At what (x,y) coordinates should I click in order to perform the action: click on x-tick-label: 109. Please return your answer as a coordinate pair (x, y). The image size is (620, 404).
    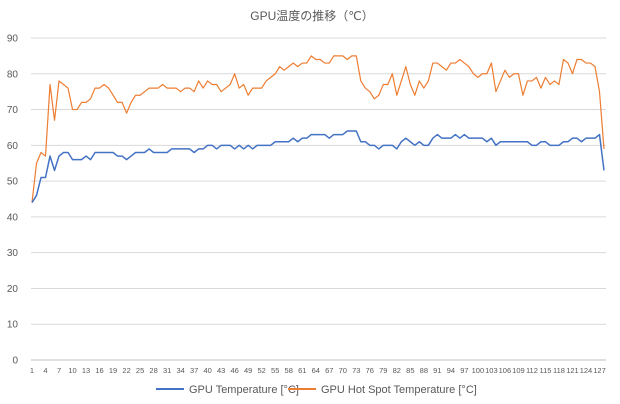
    Looking at the image, I should click on (518, 370).